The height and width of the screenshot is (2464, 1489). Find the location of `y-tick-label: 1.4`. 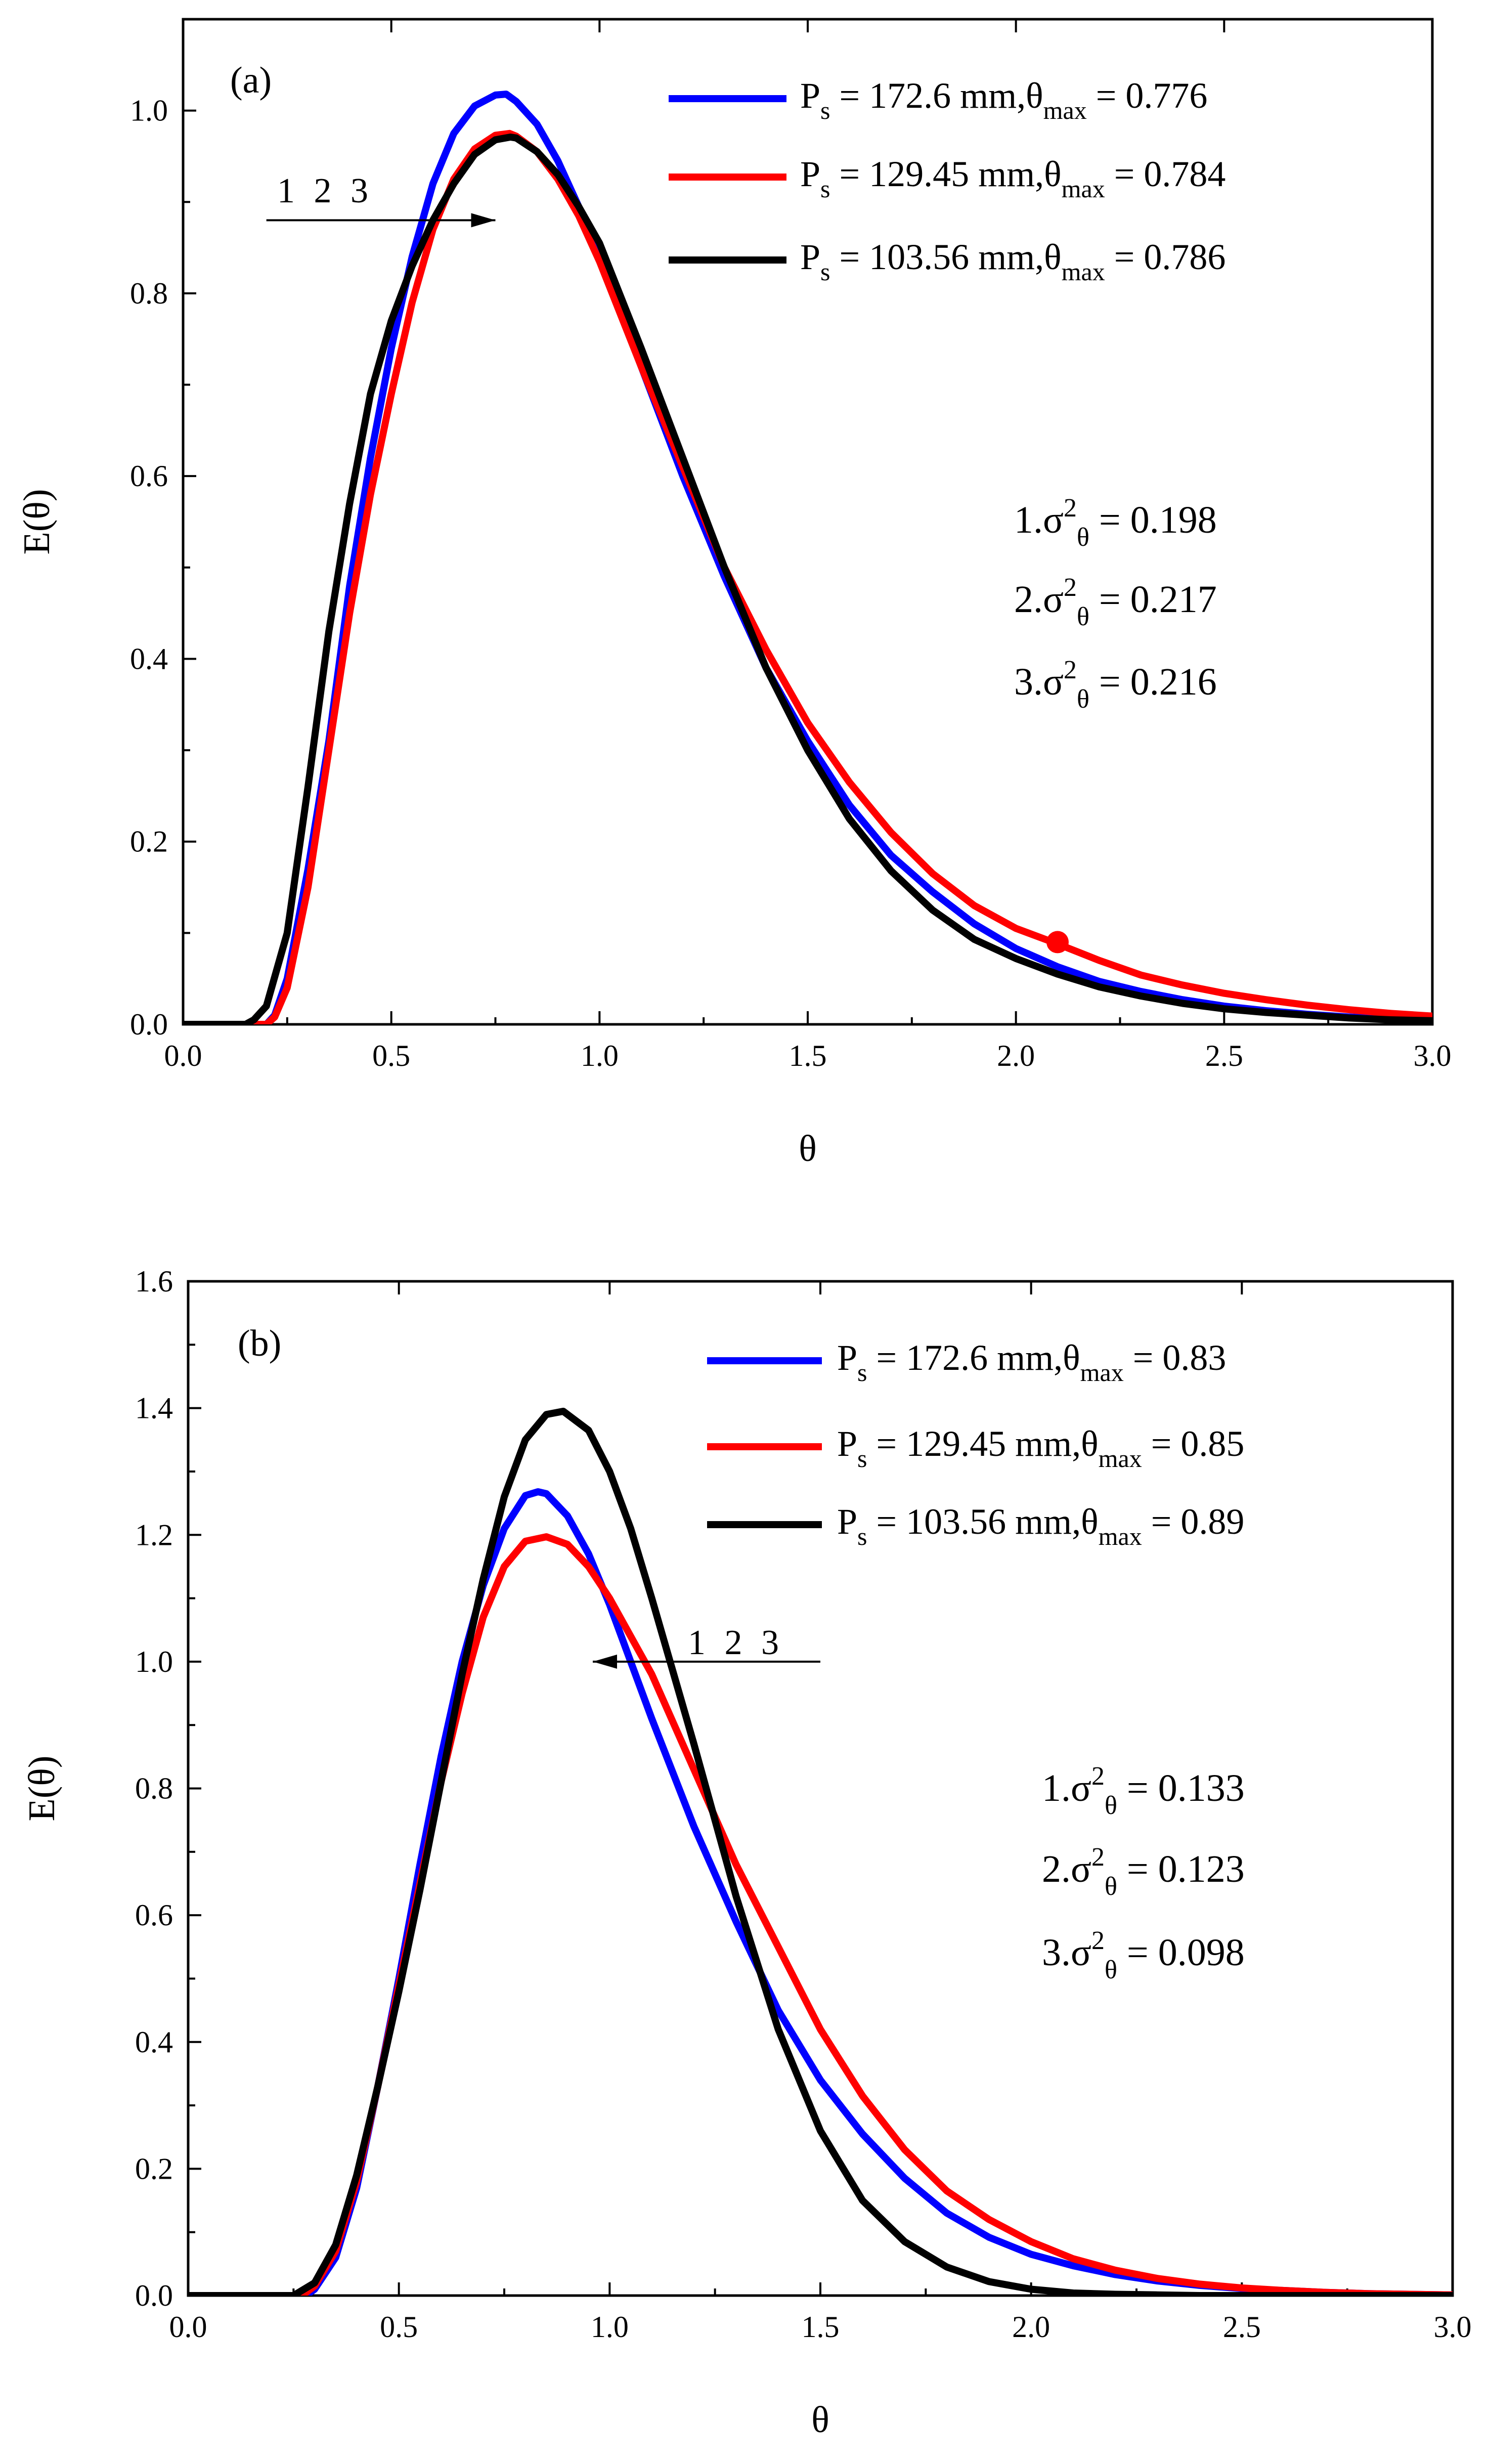

y-tick-label: 1.4 is located at coordinates (154, 1408).